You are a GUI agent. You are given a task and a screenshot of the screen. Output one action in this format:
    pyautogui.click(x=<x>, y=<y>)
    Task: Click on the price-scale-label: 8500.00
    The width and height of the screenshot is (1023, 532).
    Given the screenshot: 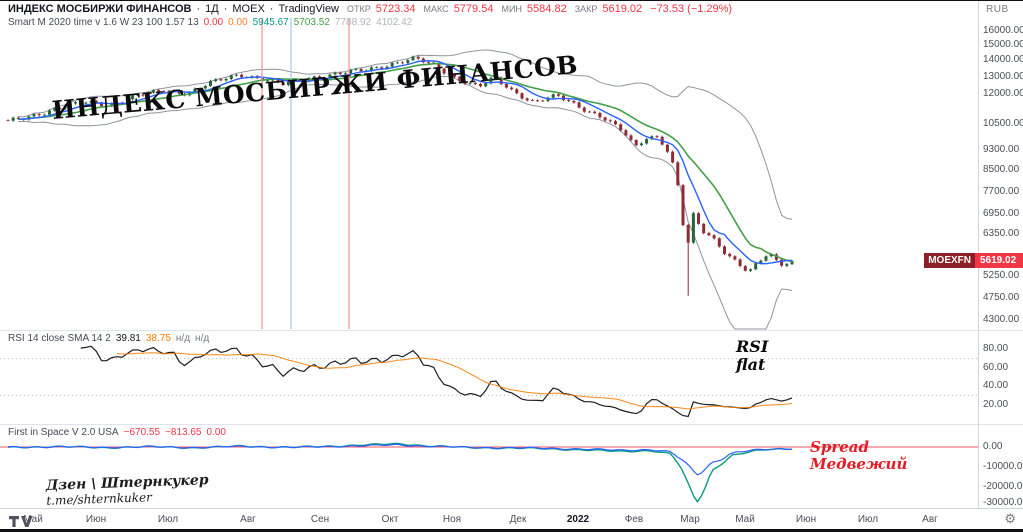 What is the action you would take?
    pyautogui.click(x=1001, y=170)
    